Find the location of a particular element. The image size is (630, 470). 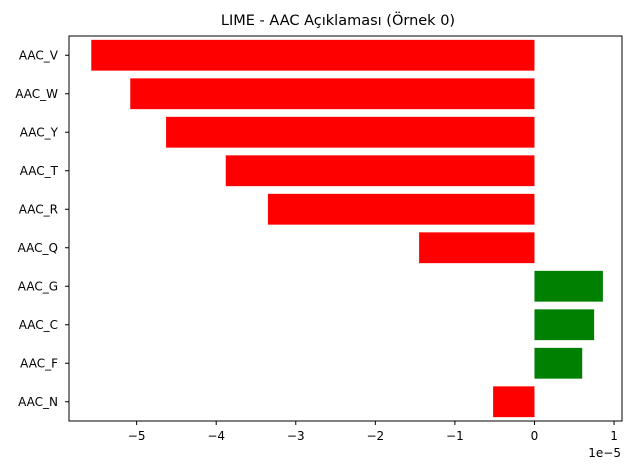

bar-aac-n is located at coordinates (514, 402).